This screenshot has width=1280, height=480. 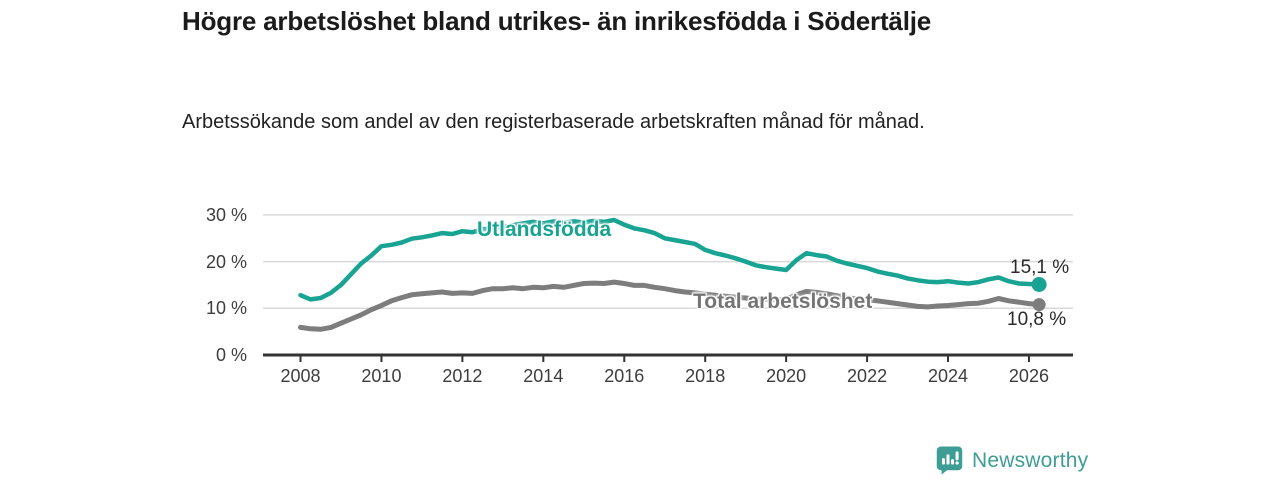 What do you see at coordinates (544, 229) in the screenshot?
I see `series-label-utlandsfodda: Utlandsfödda` at bounding box center [544, 229].